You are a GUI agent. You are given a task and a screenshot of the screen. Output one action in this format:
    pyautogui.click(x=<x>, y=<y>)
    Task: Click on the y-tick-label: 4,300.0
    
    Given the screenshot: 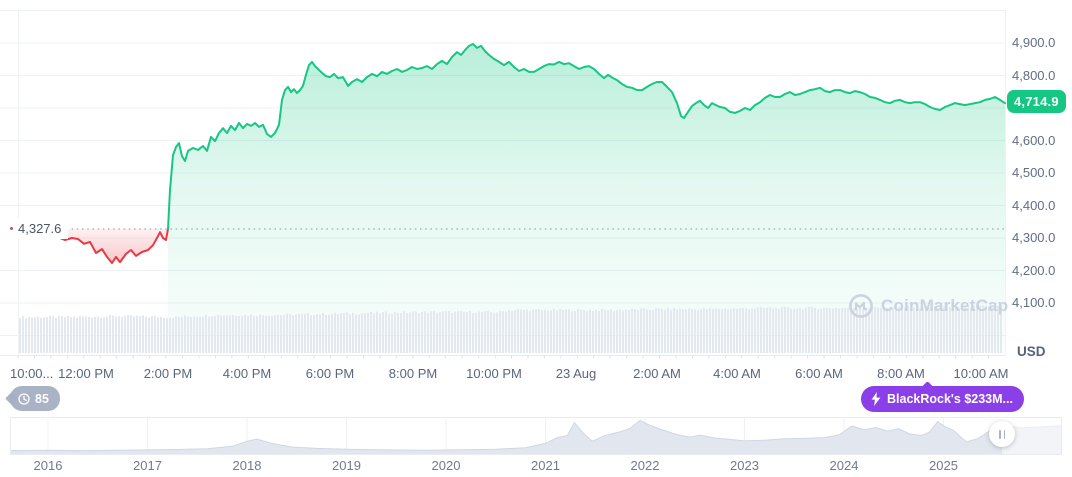 What is the action you would take?
    pyautogui.click(x=1034, y=237)
    